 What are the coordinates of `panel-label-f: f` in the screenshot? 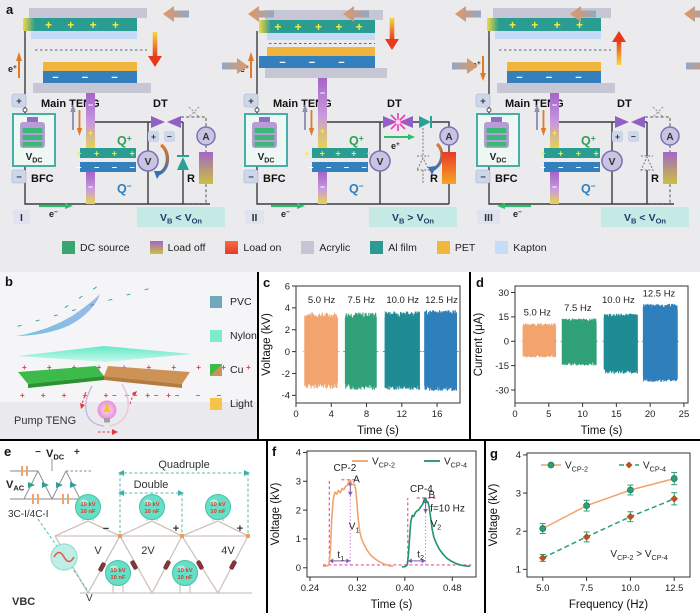 It's located at (274, 451).